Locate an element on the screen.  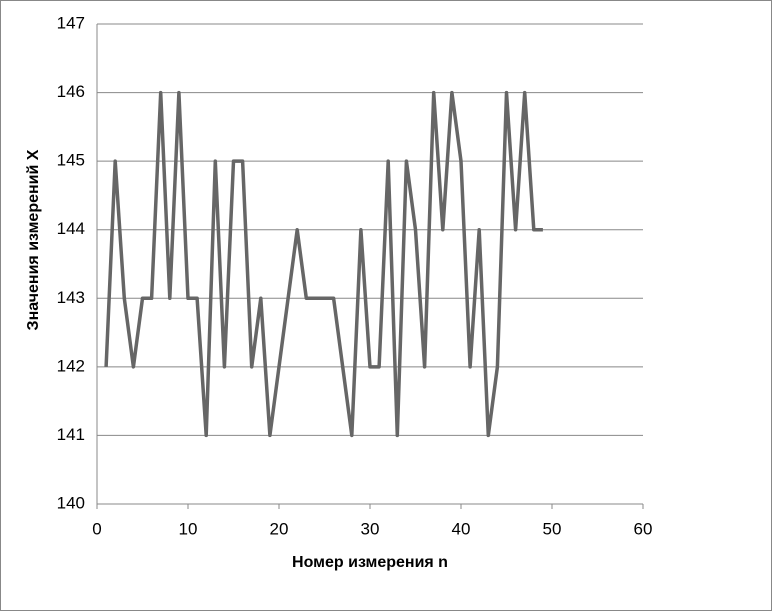
y-tick-label: 140 is located at coordinates (71, 502).